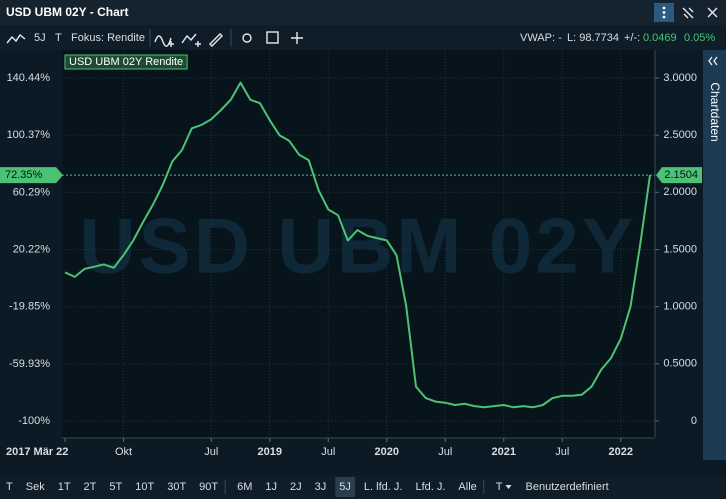 Image resolution: width=726 pixels, height=499 pixels. Describe the element at coordinates (363, 37) in the screenshot. I see `toolbar` at that location.